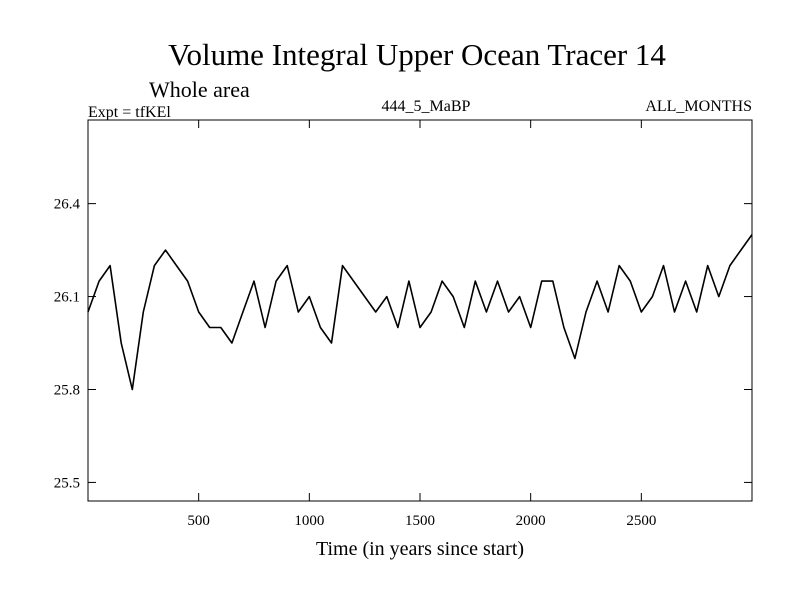  Describe the element at coordinates (199, 89) in the screenshot. I see `chart-subtitle: Whole area` at that location.